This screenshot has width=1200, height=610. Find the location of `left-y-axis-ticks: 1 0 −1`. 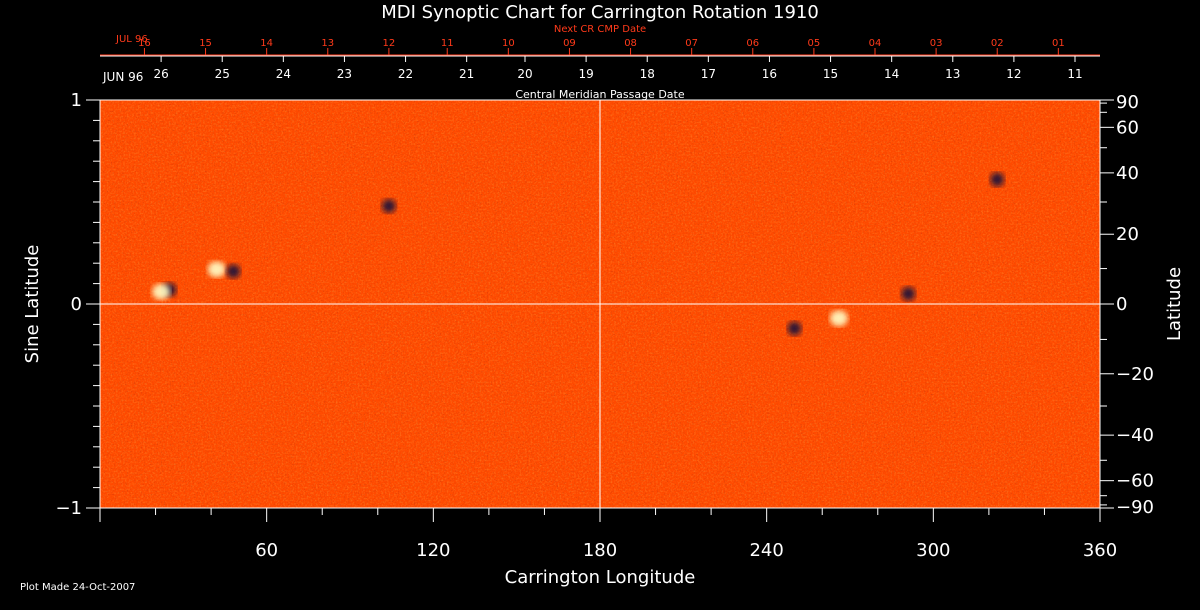

left-y-axis-ticks: 1 0 −1 is located at coordinates (77, 304).